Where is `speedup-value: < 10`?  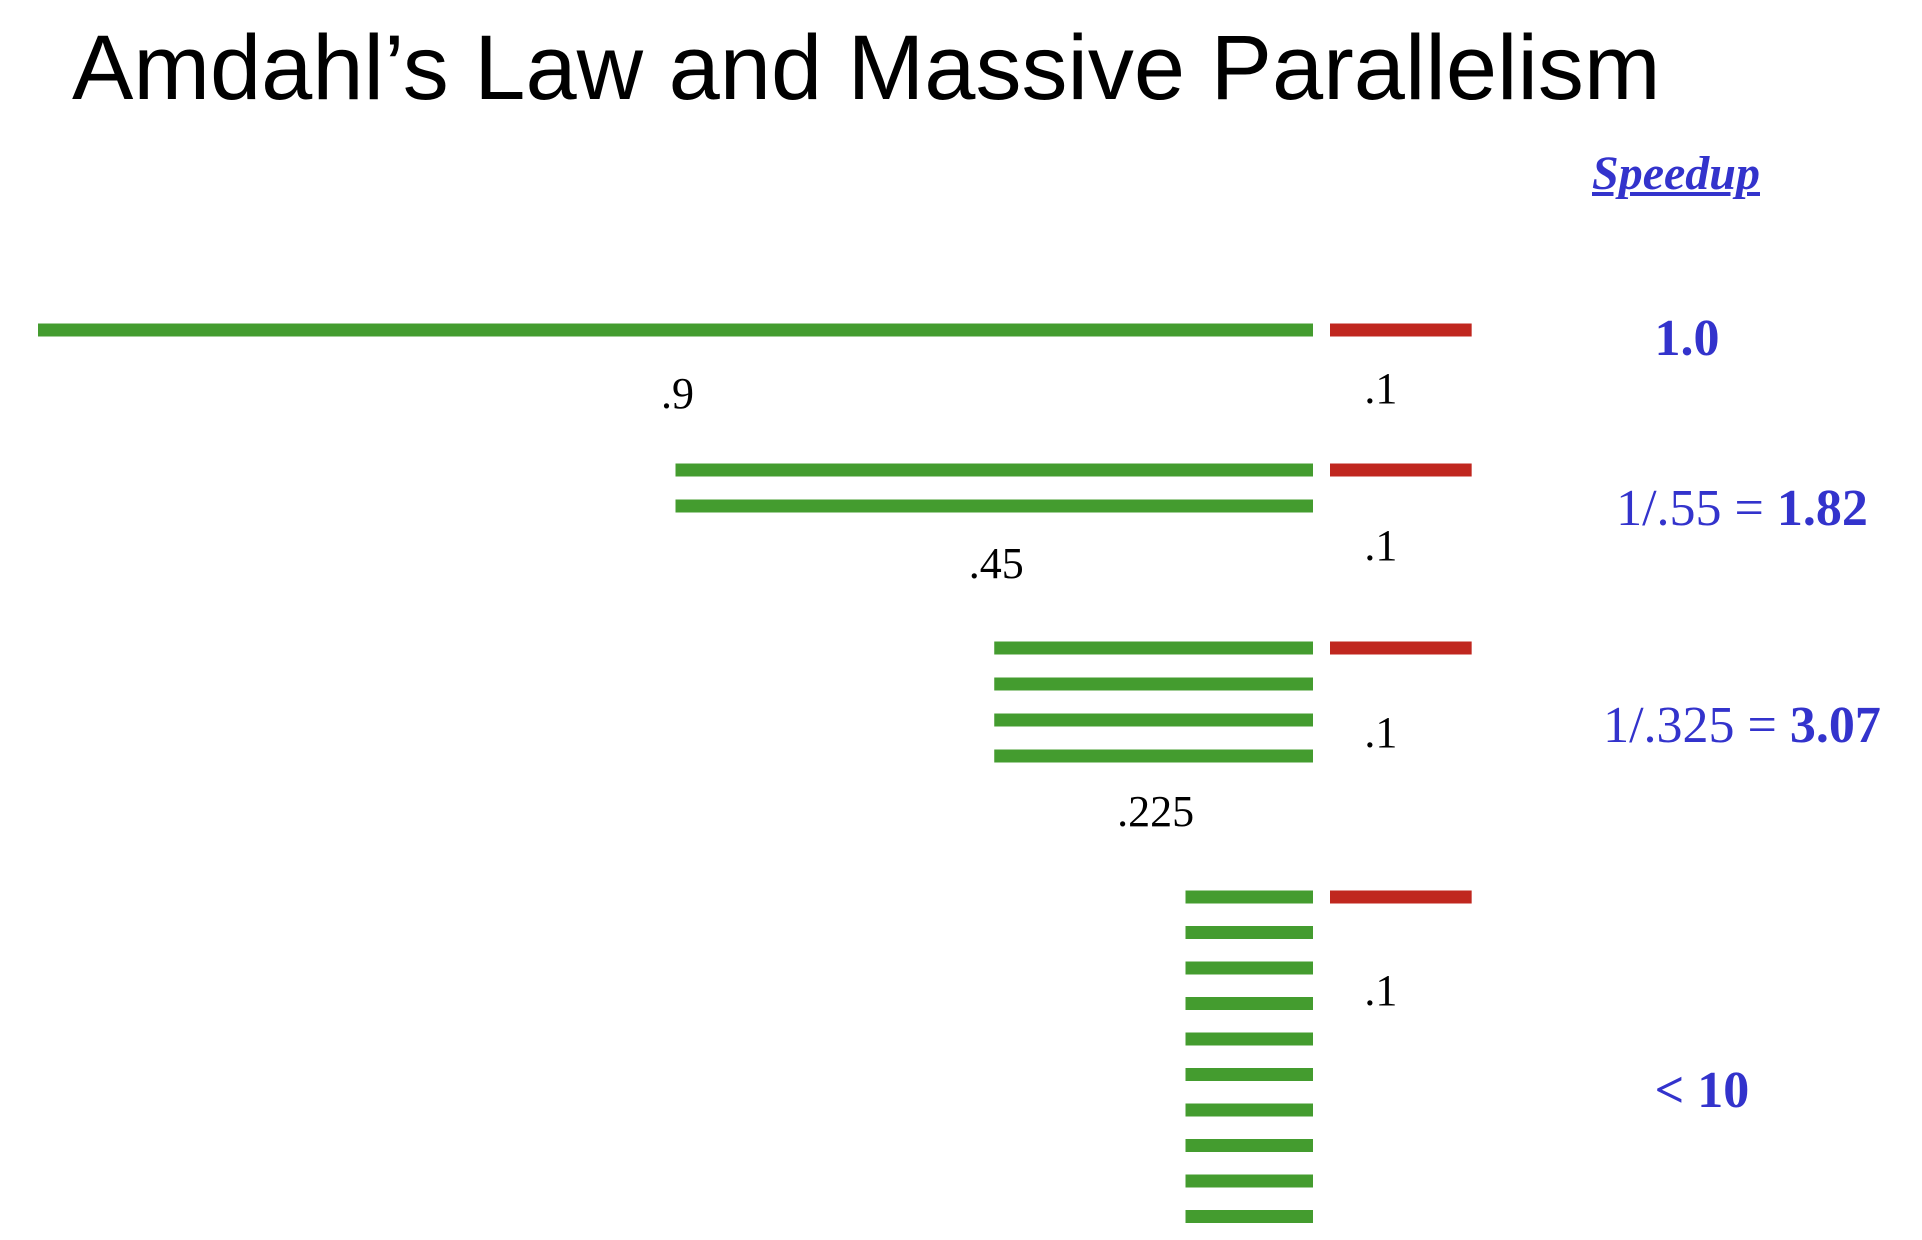
speedup-value: < 10 is located at coordinates (1702, 1090).